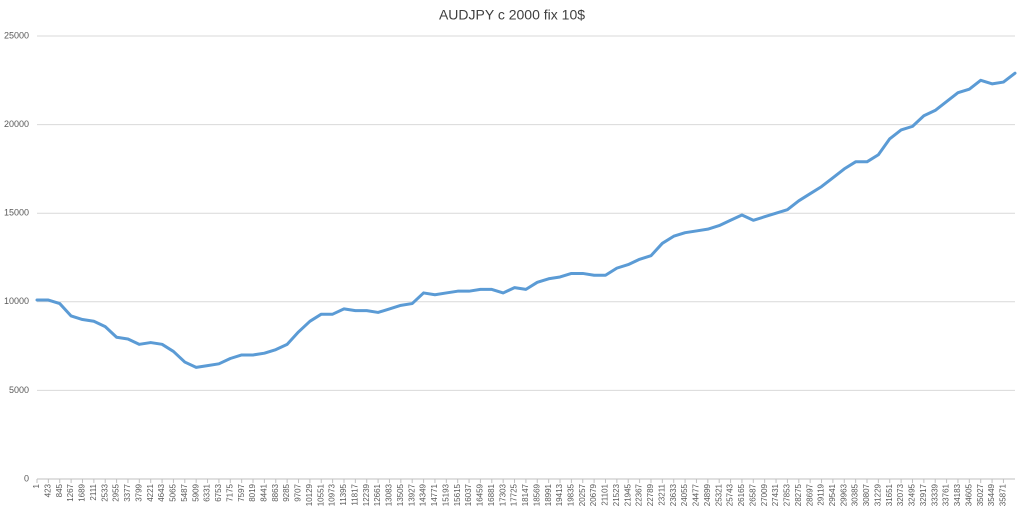 The height and width of the screenshot is (514, 1024). What do you see at coordinates (389, 494) in the screenshot?
I see `x-tick-label: 13083` at bounding box center [389, 494].